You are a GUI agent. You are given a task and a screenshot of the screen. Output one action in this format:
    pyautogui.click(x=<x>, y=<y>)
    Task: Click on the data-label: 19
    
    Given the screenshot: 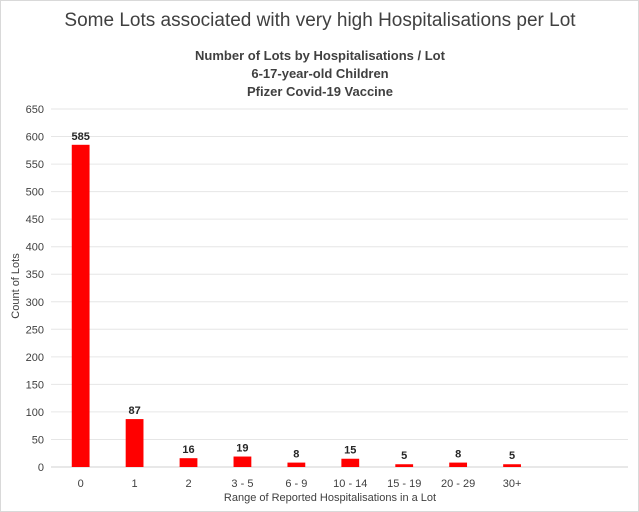 What is the action you would take?
    pyautogui.click(x=242, y=449)
    